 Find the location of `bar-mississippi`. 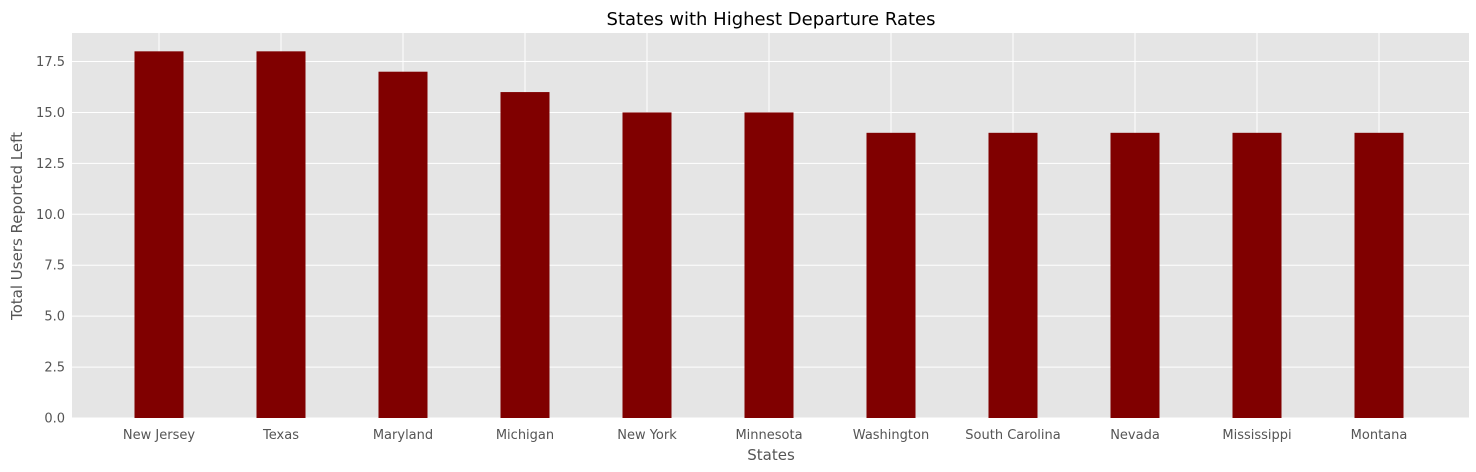

bar-mississippi is located at coordinates (1257, 275).